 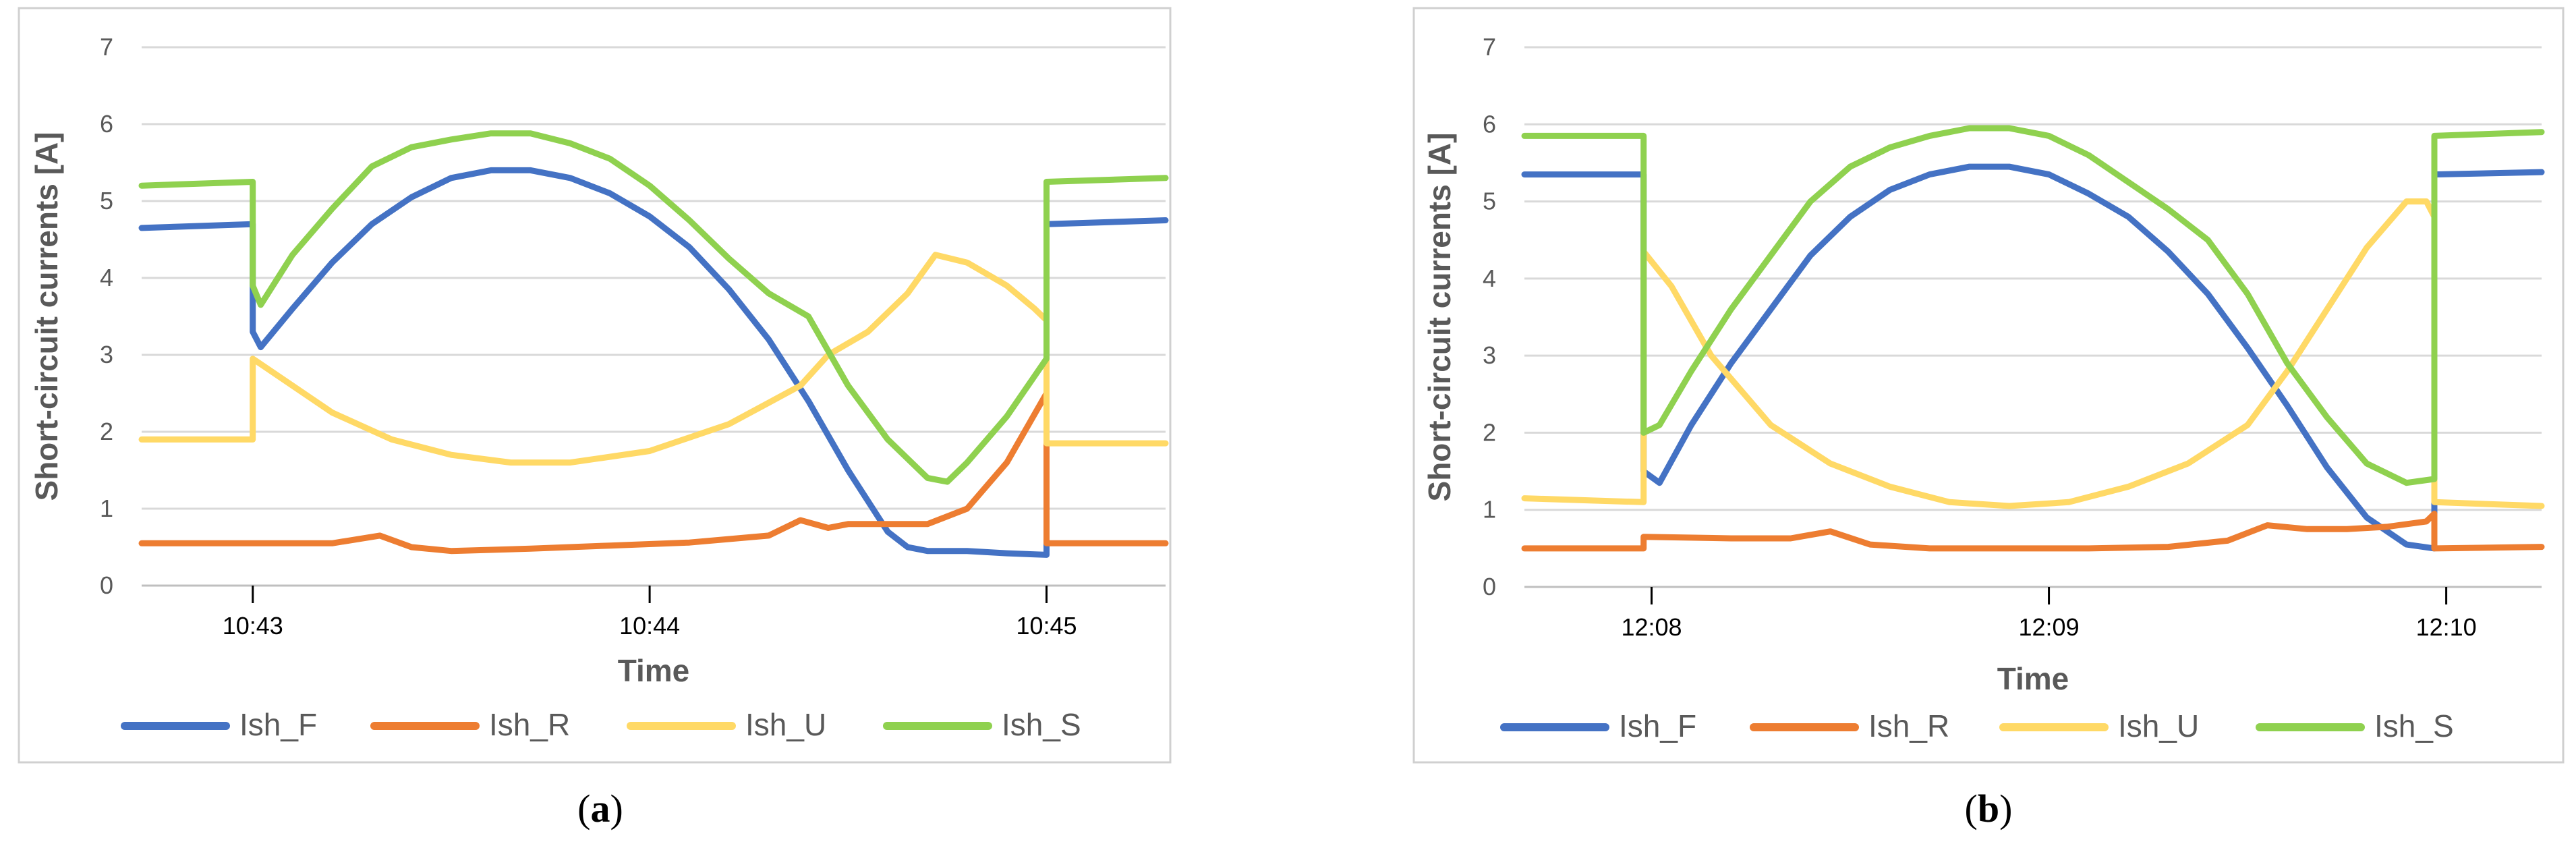 What do you see at coordinates (600, 808) in the screenshot?
I see `panel-caption: (a)` at bounding box center [600, 808].